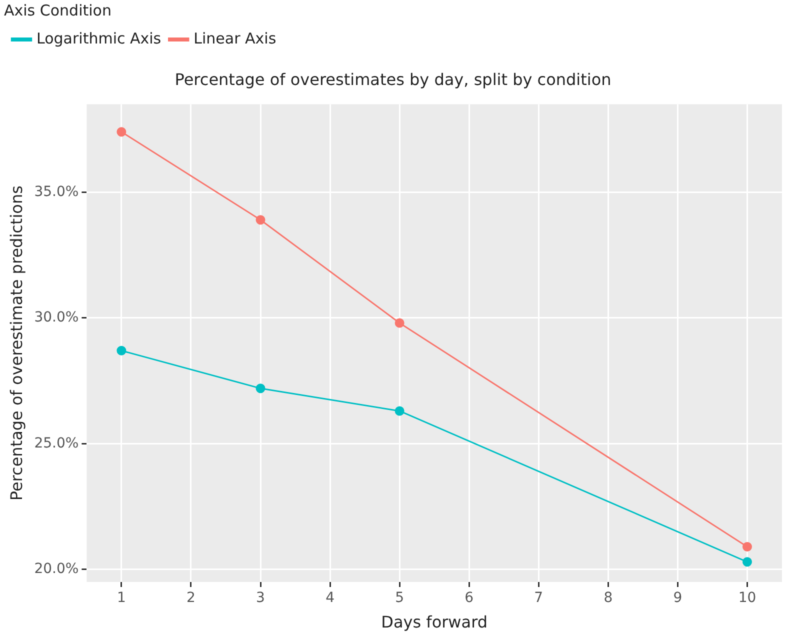 The height and width of the screenshot is (641, 798). I want to click on legend-title: Axis Condition, so click(58, 10).